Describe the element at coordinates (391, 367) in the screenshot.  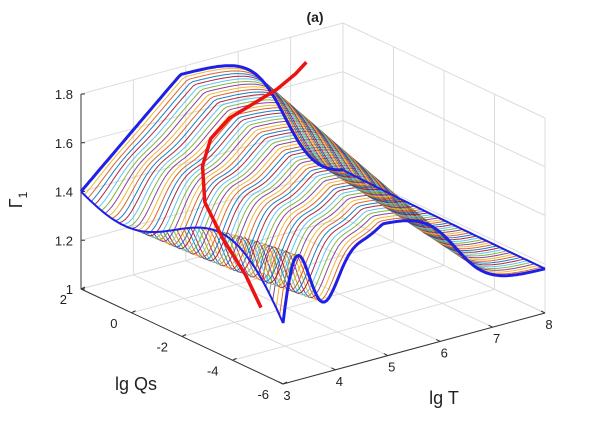
I see `x-tick-label: 5` at that location.